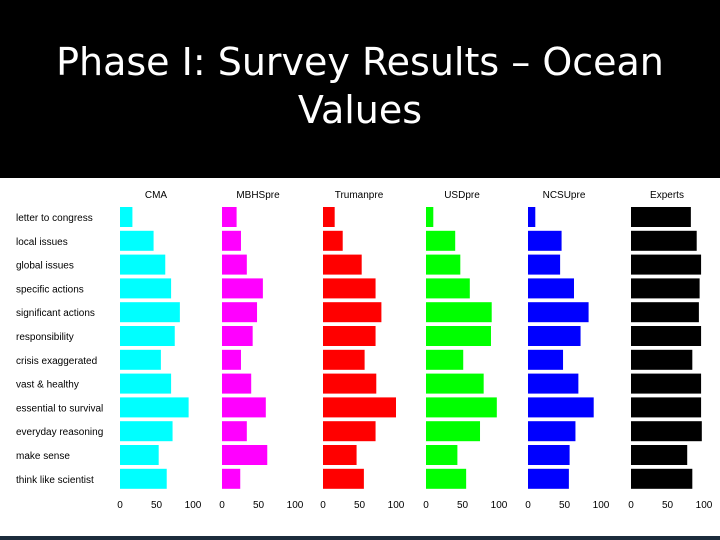  What do you see at coordinates (558, 312) in the screenshot?
I see `bar-ncsupre-significant-actions` at bounding box center [558, 312].